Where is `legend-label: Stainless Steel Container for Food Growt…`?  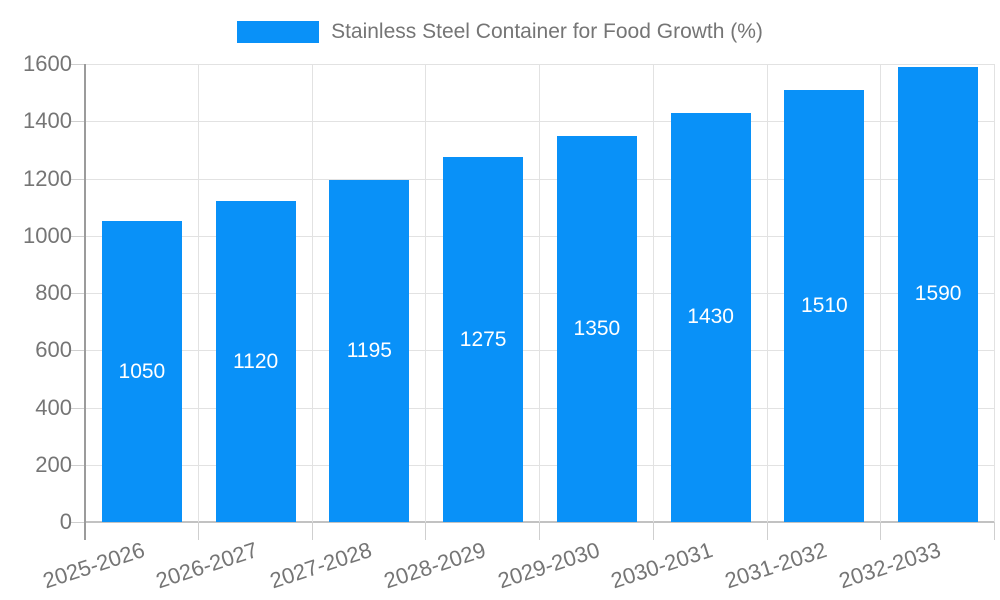 legend-label: Stainless Steel Container for Food Growt… is located at coordinates (547, 31).